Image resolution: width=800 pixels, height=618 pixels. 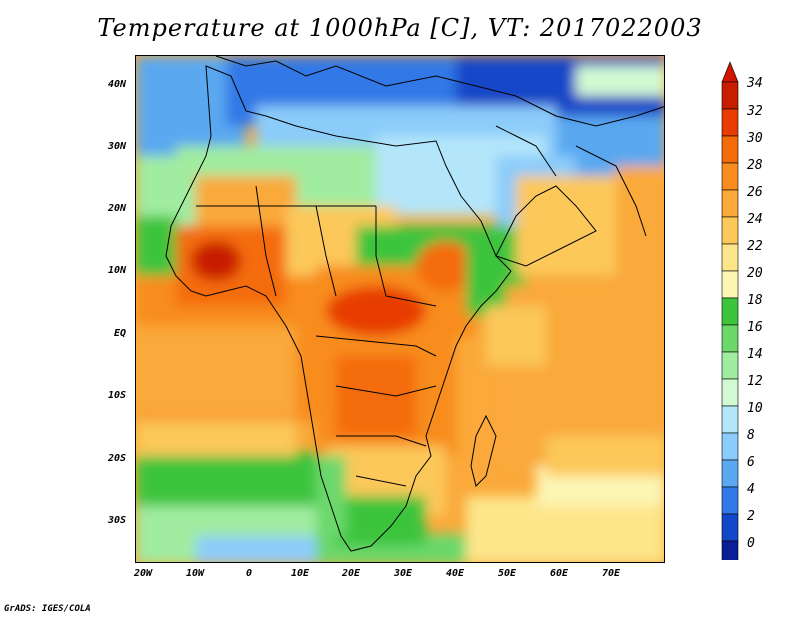 What do you see at coordinates (755, 219) in the screenshot?
I see `colorbar-label: 24` at bounding box center [755, 219].